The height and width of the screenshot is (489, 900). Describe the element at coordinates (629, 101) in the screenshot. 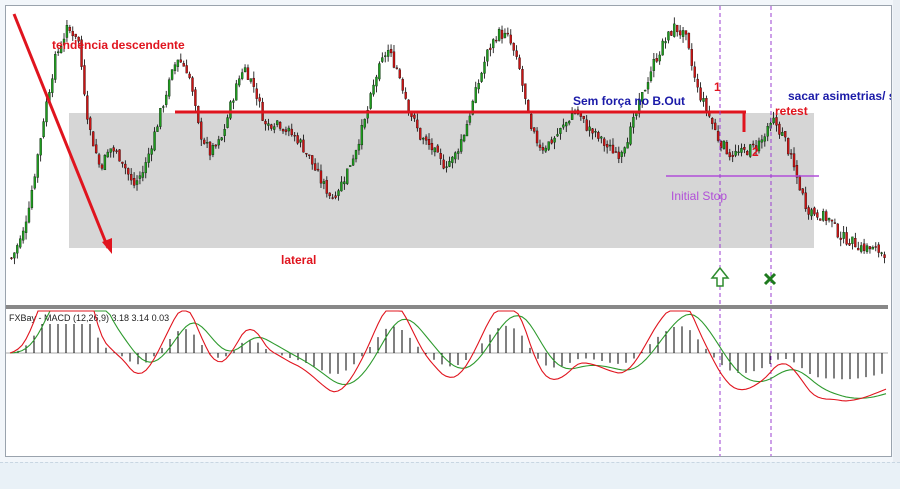

I see `label-weak-breakout: Sem força no B.Out` at that location.